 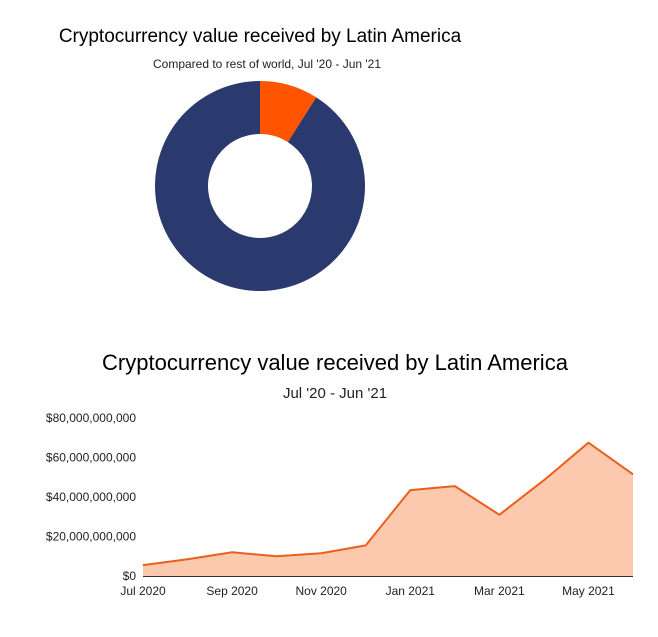 What do you see at coordinates (388, 504) in the screenshot?
I see `series-line` at bounding box center [388, 504].